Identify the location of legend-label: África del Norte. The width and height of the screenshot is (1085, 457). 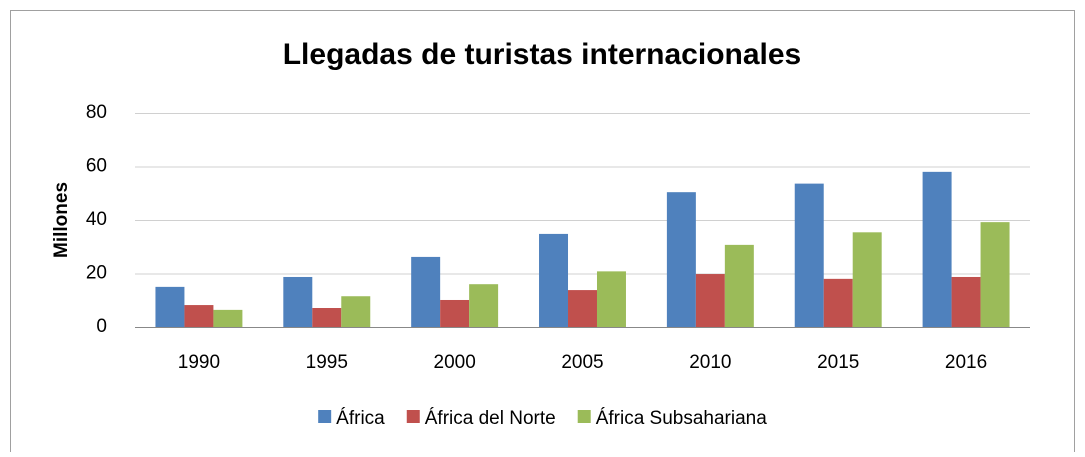
(490, 418).